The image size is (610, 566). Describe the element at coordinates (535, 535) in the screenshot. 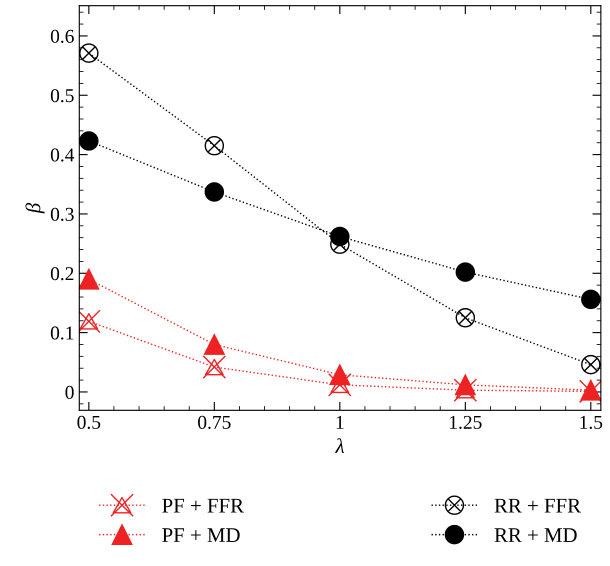

I see `legend-label: RR + MD` at that location.